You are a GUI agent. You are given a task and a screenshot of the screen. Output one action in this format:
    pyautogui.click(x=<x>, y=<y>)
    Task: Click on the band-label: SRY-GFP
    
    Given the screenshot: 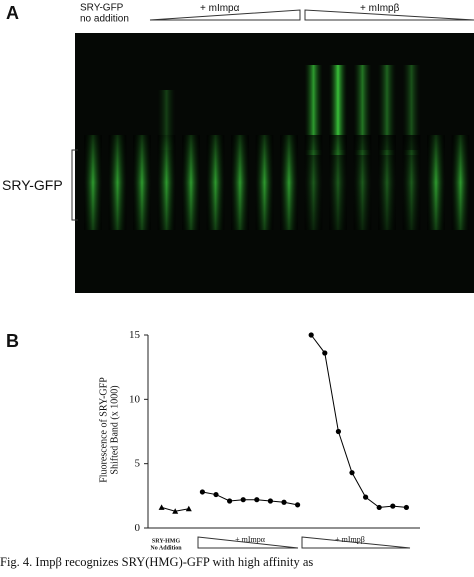 What is the action you would take?
    pyautogui.click(x=32, y=185)
    